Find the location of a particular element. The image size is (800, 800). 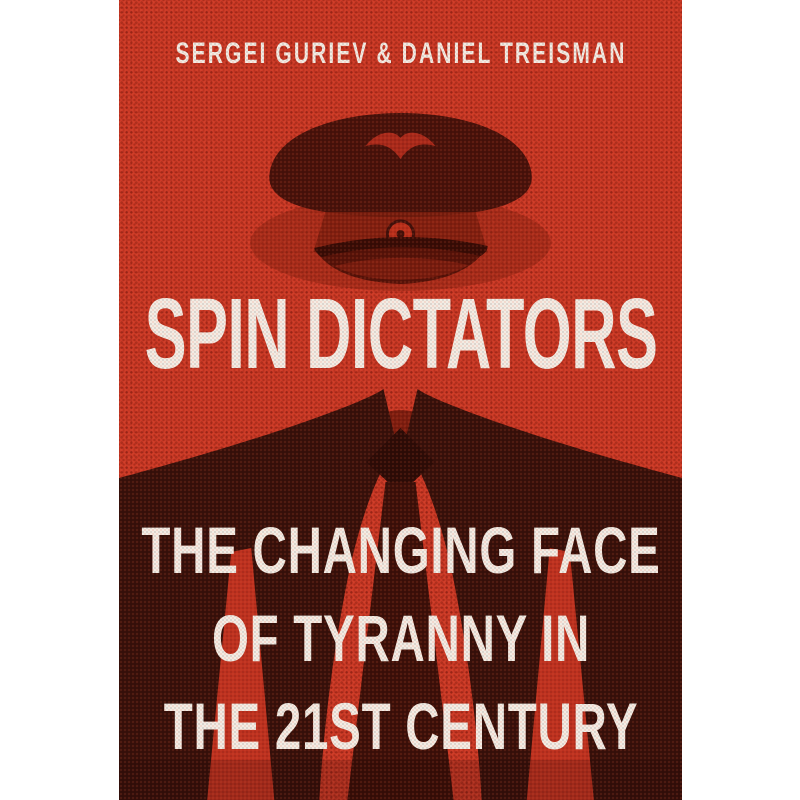

subtitle-line-2: OF TYRANNY IN is located at coordinates (400, 638).